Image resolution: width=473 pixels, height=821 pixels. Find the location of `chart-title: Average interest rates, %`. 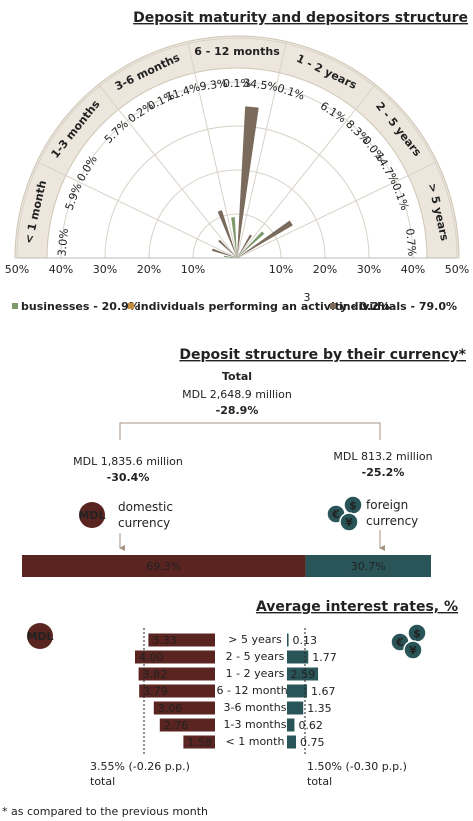

chart-title: Average interest rates, % is located at coordinates (357, 607).